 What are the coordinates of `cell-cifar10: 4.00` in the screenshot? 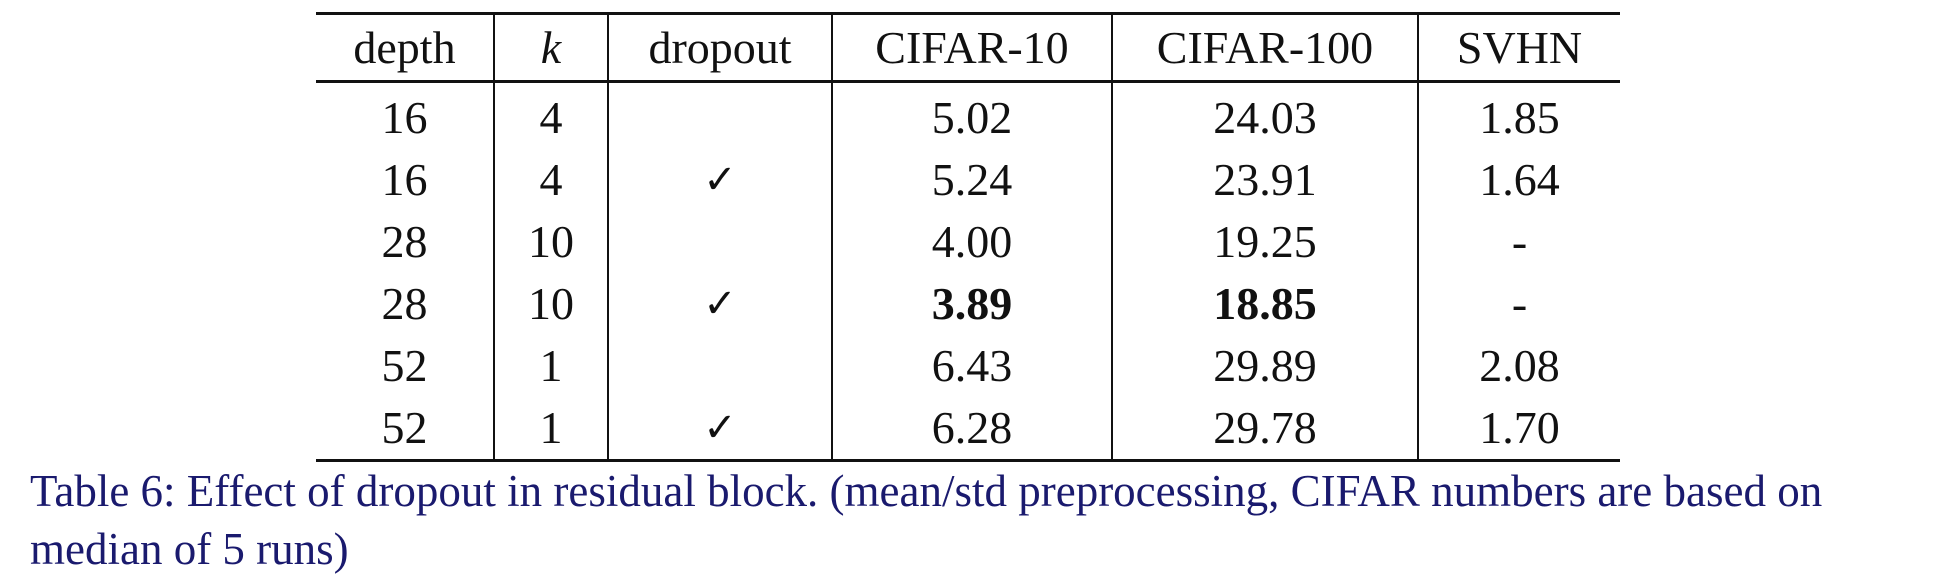 It's located at (972, 242).